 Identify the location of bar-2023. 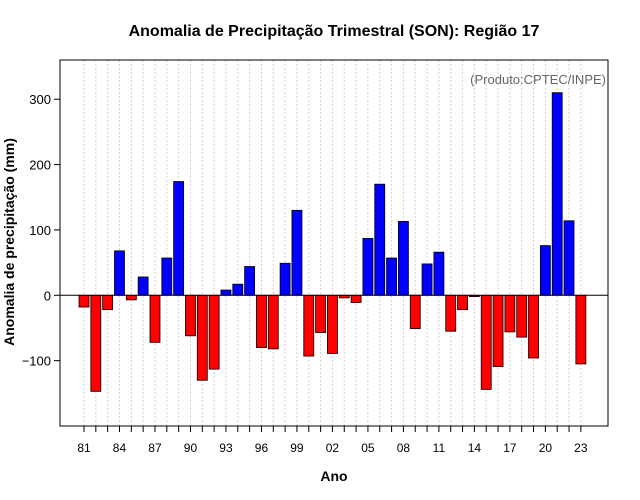
(581, 329).